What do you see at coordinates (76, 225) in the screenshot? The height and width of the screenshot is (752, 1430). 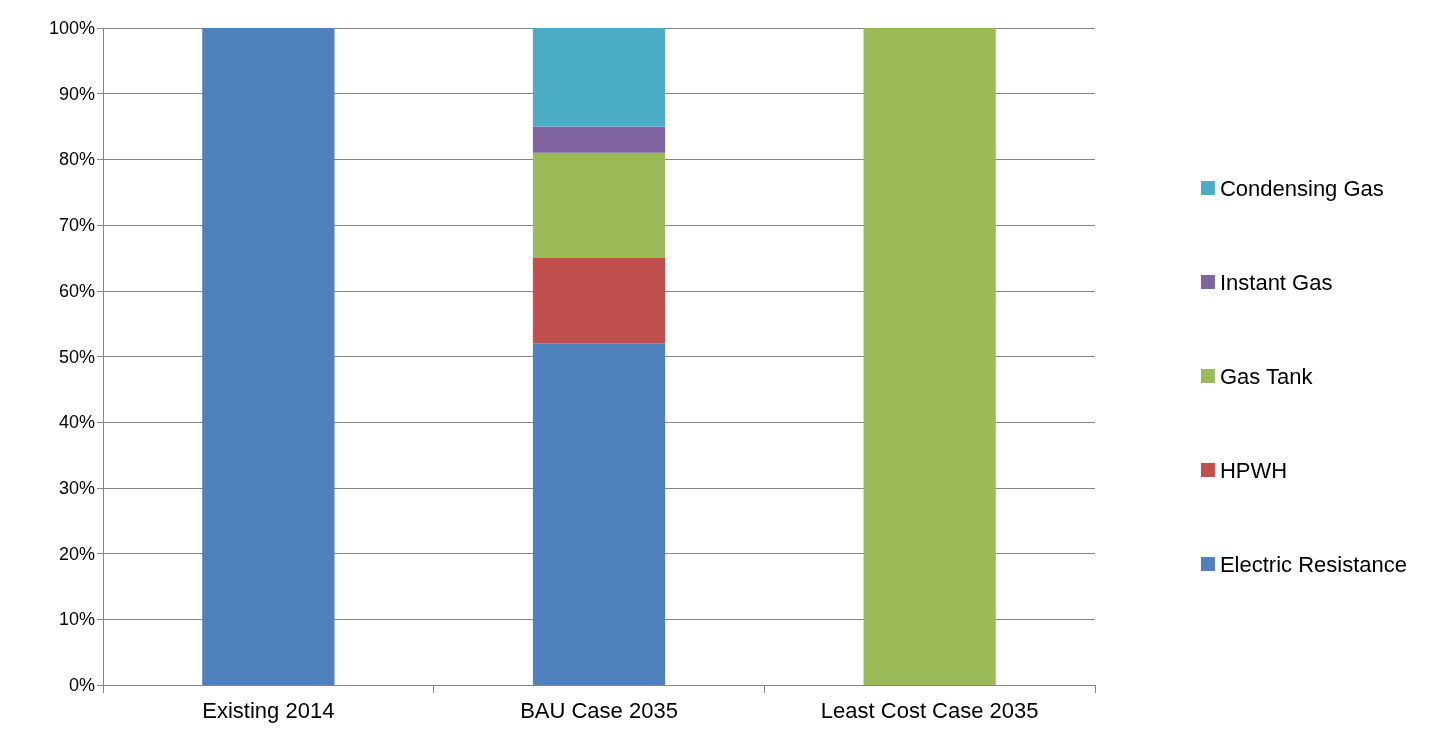 I see `y-tick-label: 70%` at bounding box center [76, 225].